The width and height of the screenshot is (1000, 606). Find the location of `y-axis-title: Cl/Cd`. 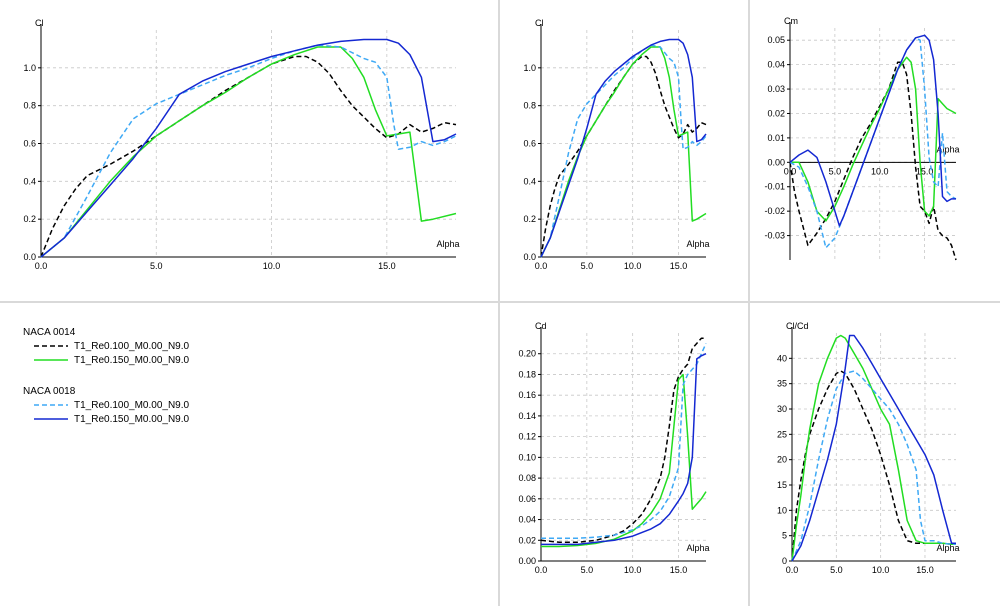

y-axis-title: Cl/Cd is located at coordinates (797, 326).